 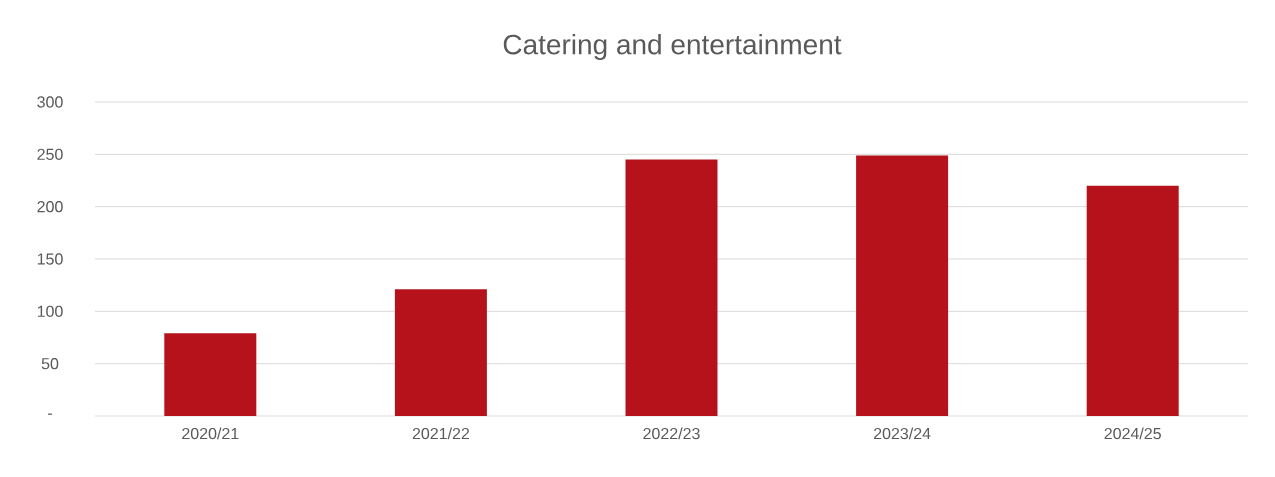 I want to click on x-tick-label: 2020/21, so click(x=210, y=433).